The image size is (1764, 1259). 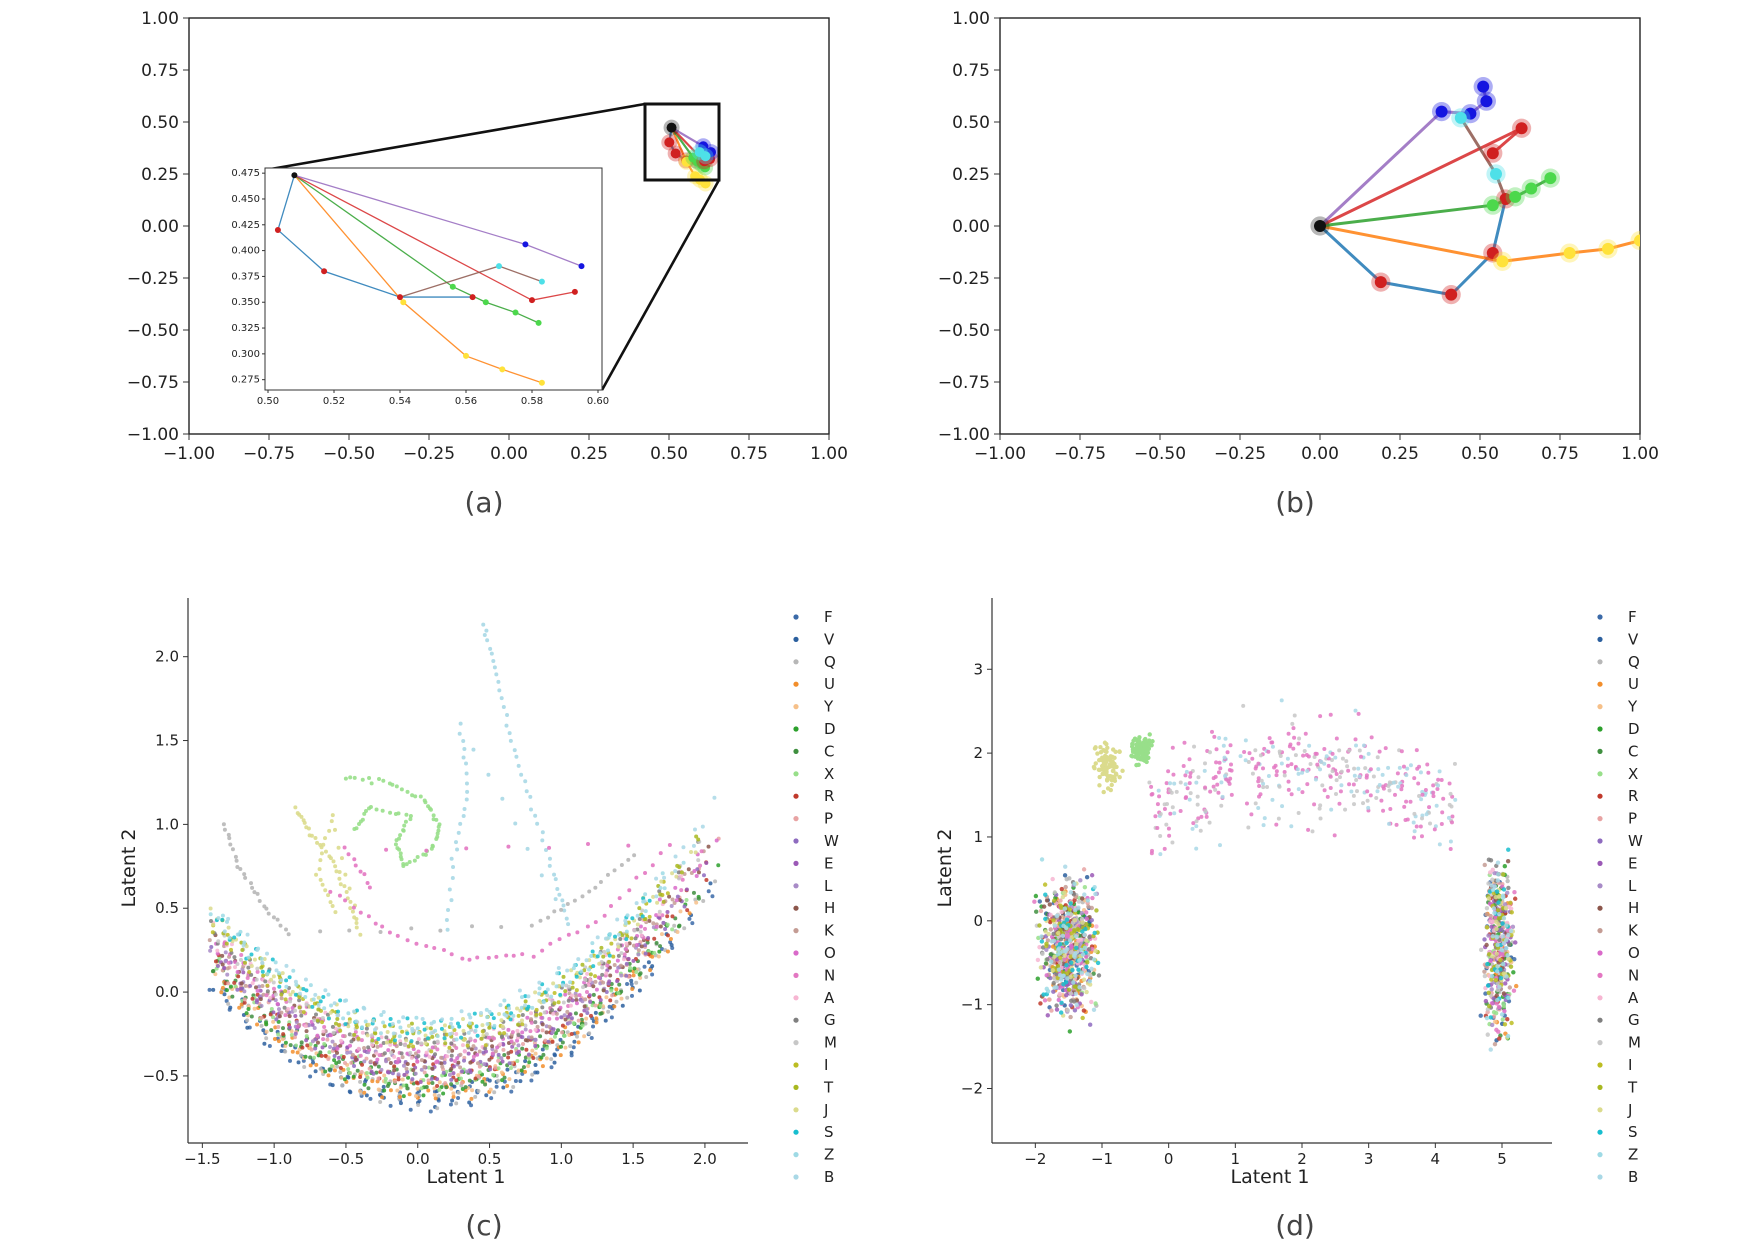 What do you see at coordinates (971, 227) in the screenshot?
I see `y-tick-label: 0.00` at bounding box center [971, 227].